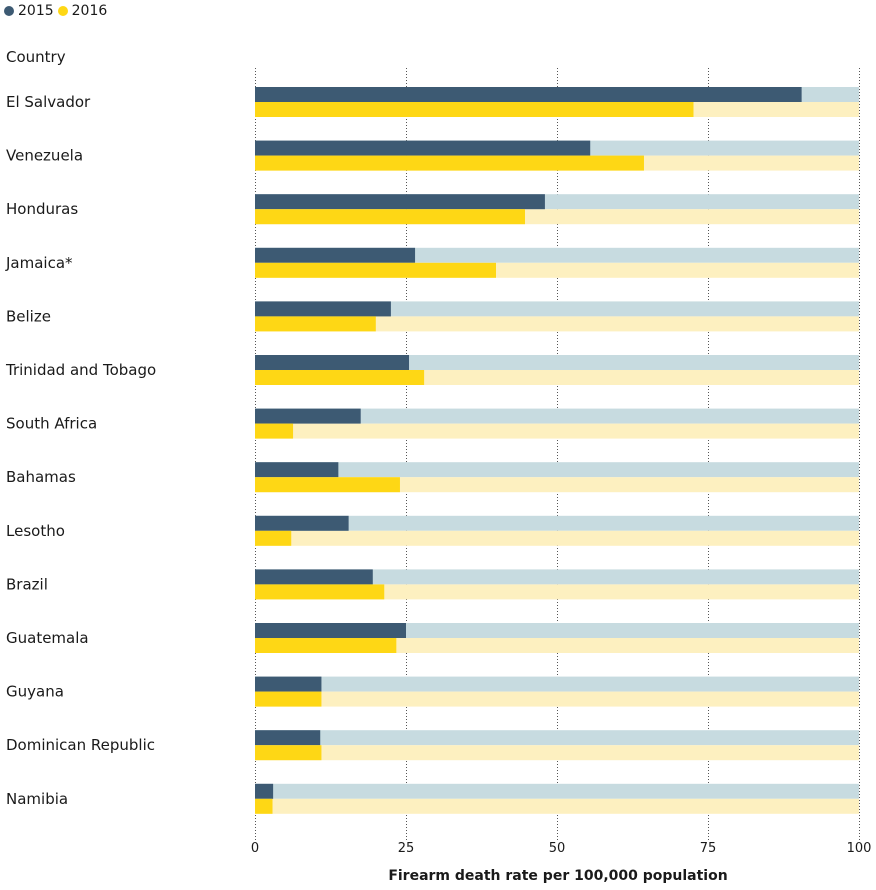 This screenshot has width=876, height=890. What do you see at coordinates (297, 470) in the screenshot?
I see `bar-2015-bahamas` at bounding box center [297, 470].